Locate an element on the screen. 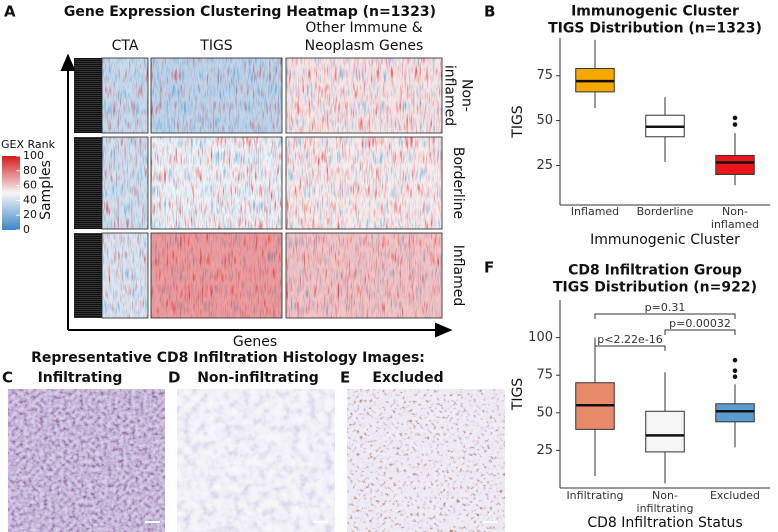 This screenshot has height=532, width=778. histology-label: Excluded is located at coordinates (407, 378).